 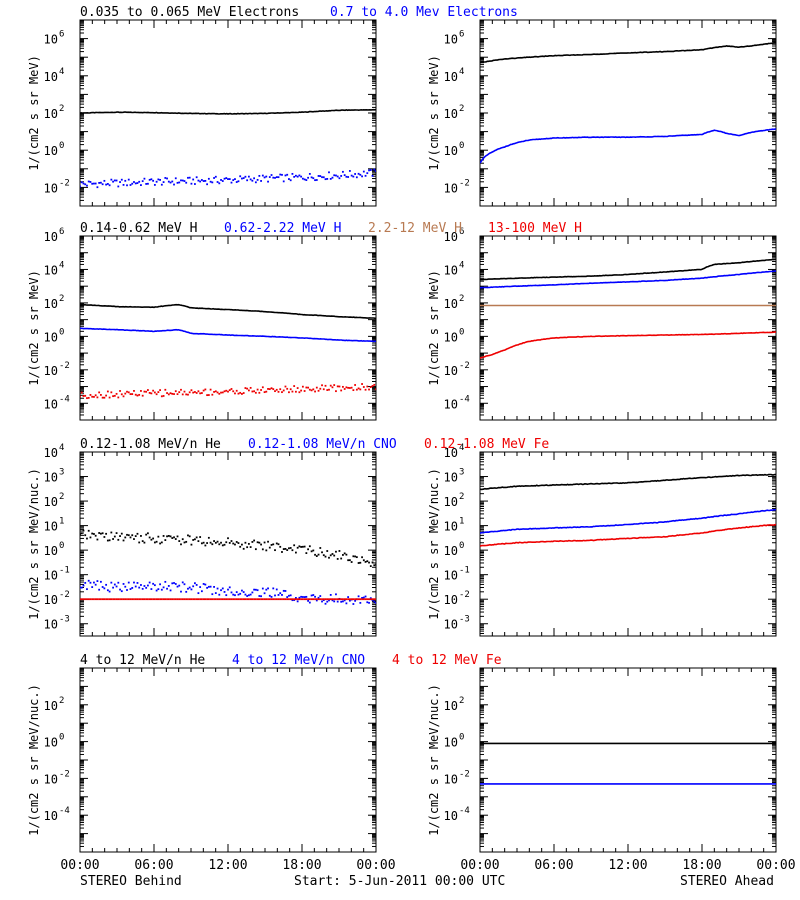 I want to click on y-tick-label-exponent: 6, so click(x=461, y=35).